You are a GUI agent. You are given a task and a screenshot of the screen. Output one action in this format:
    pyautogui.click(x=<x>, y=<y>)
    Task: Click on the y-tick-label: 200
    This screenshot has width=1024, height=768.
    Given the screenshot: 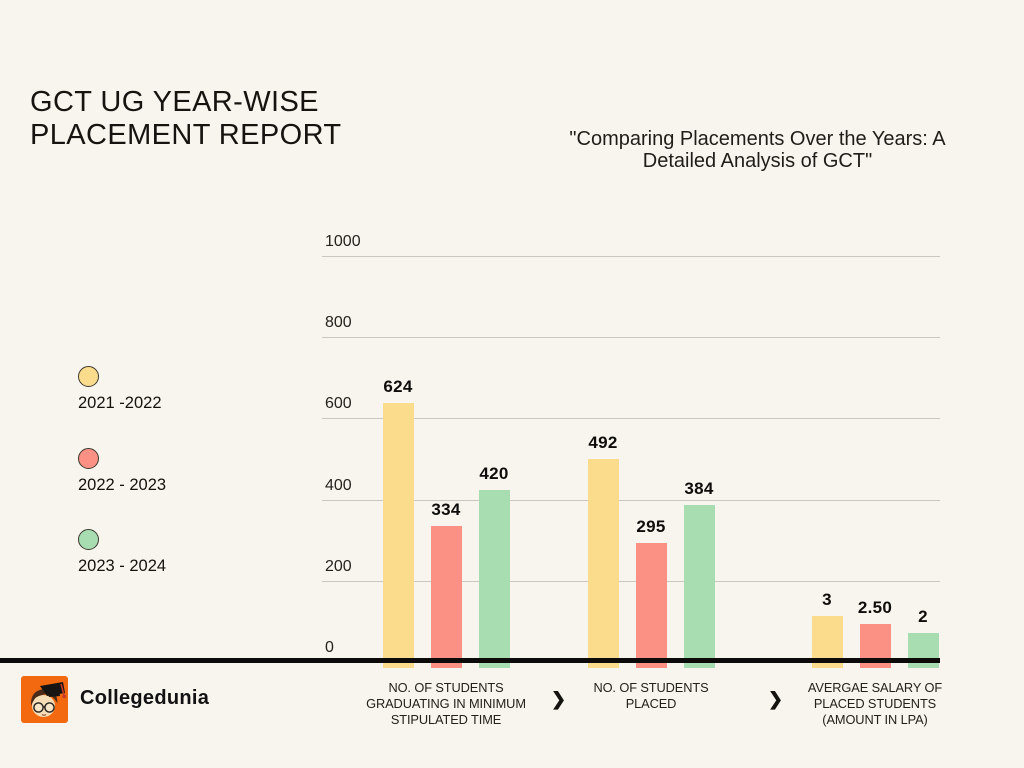 What is the action you would take?
    pyautogui.click(x=338, y=566)
    